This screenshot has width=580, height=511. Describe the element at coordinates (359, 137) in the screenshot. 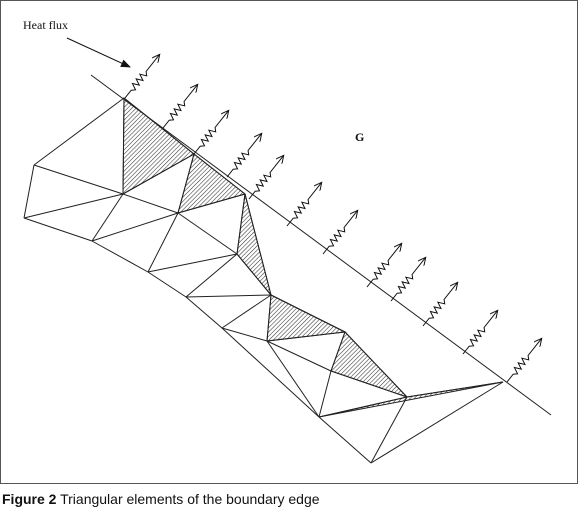

I see `region-label-g: G` at that location.